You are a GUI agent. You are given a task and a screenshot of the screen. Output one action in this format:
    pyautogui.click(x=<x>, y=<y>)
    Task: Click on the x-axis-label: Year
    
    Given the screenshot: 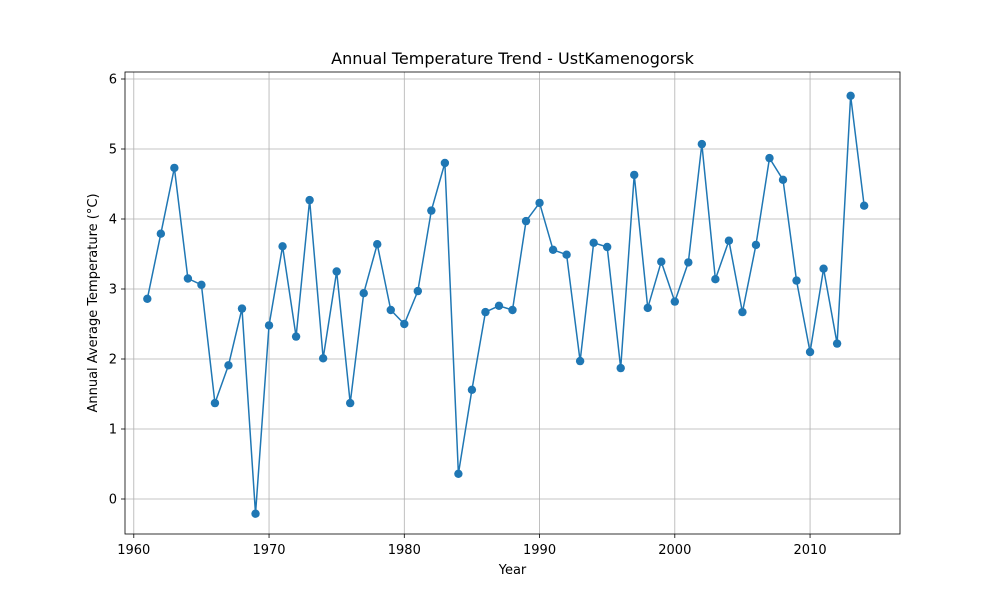 What is the action you would take?
    pyautogui.click(x=512, y=570)
    